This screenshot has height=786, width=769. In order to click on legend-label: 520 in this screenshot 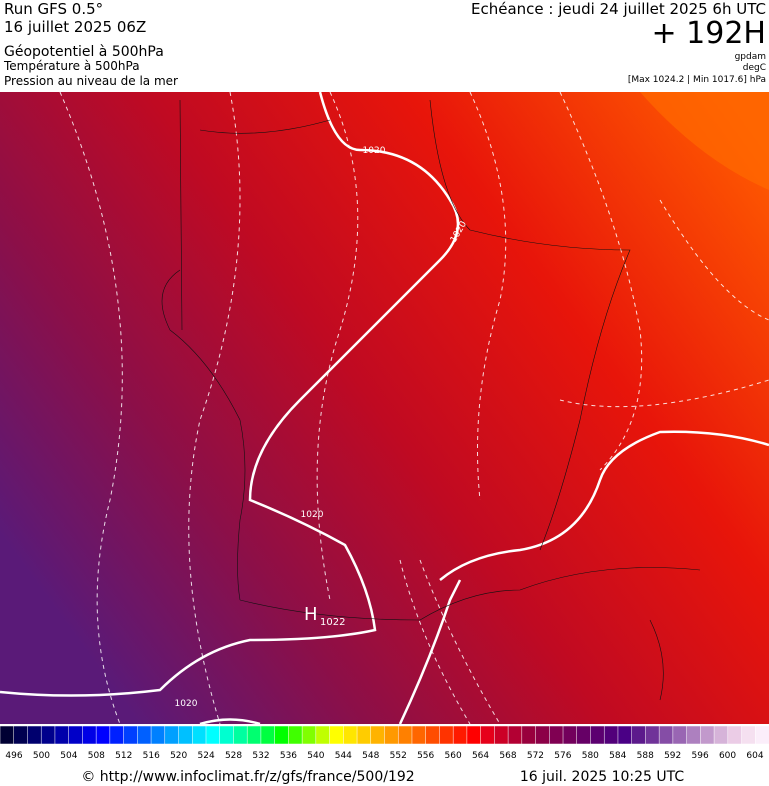, I will do `click(178, 756)`.